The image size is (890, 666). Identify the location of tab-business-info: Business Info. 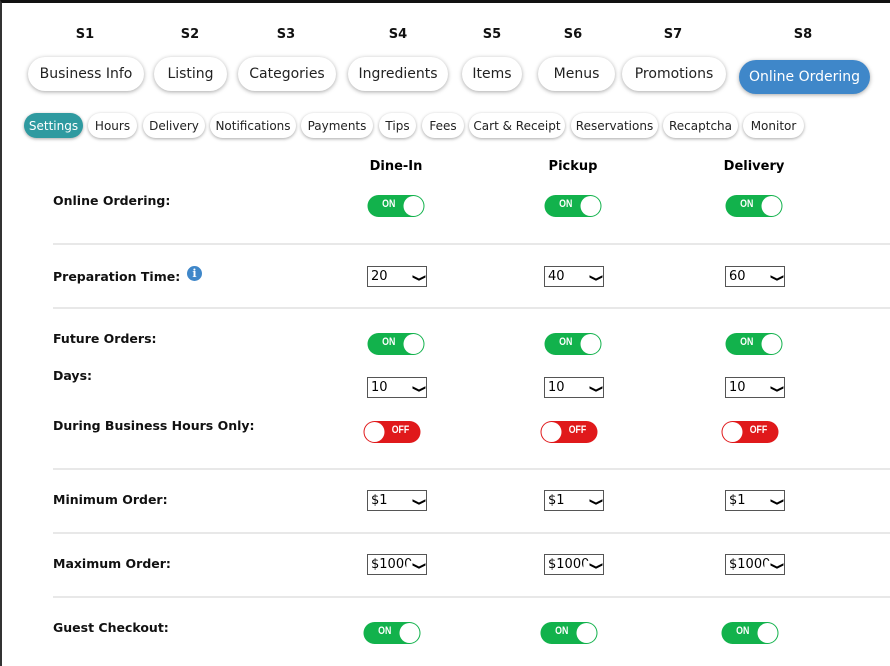
(86, 74).